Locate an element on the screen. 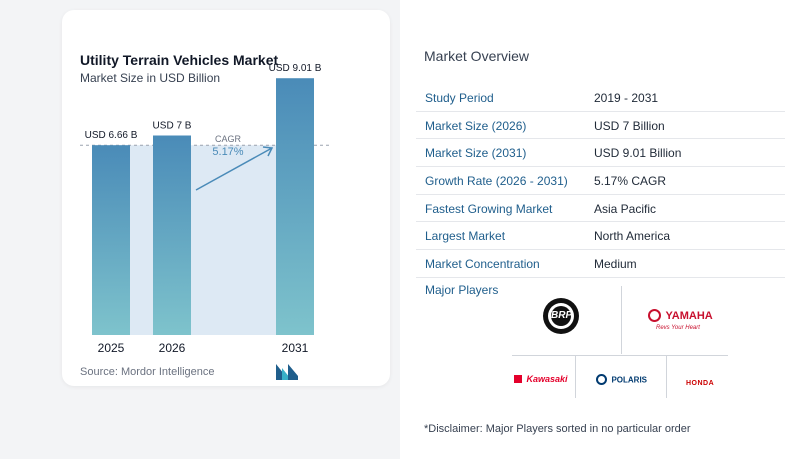 Image resolution: width=800 pixels, height=459 pixels. bar-value-label: USD 7 B is located at coordinates (172, 126).